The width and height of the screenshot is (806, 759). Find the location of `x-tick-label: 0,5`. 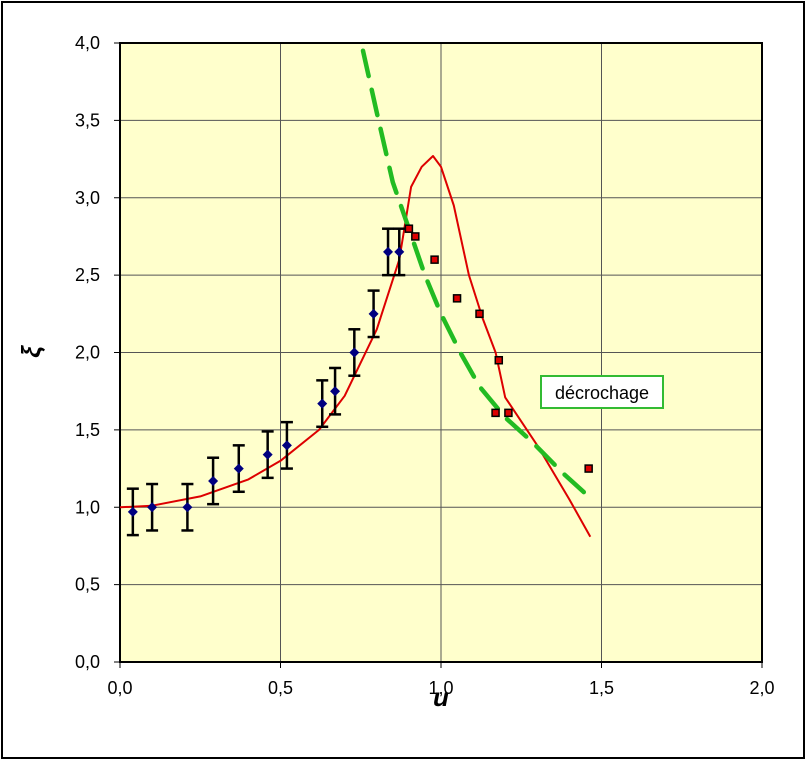

x-tick-label: 0,5 is located at coordinates (280, 688).